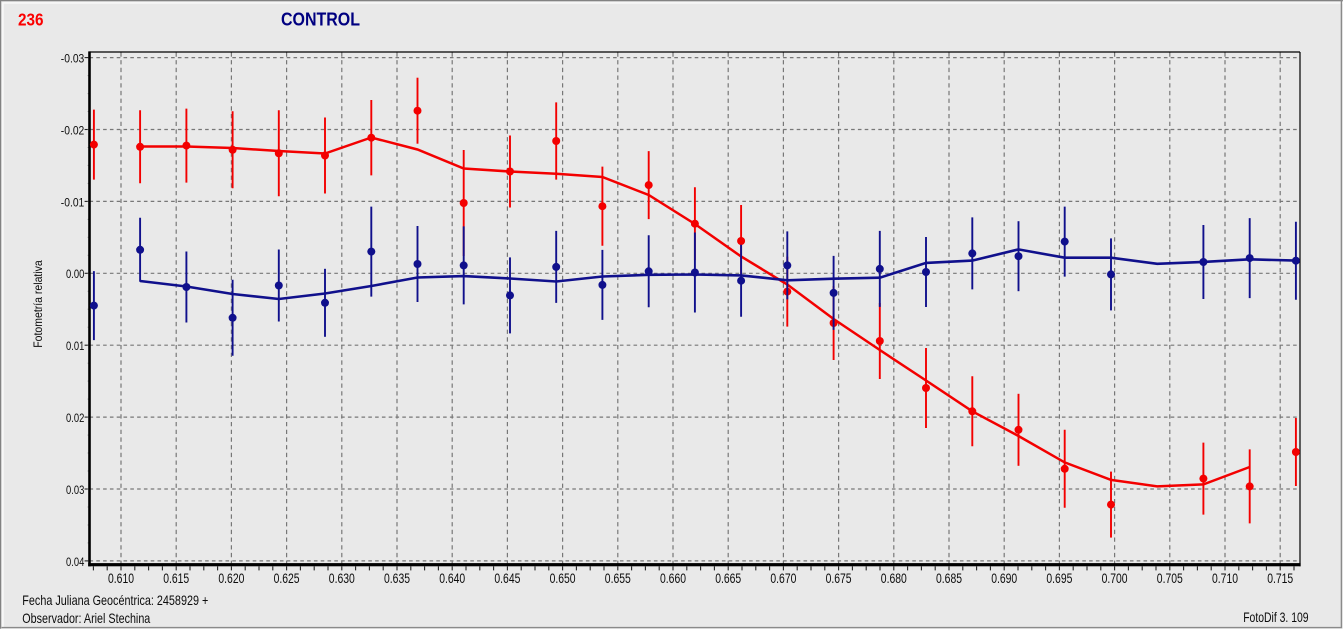 The image size is (1344, 630). Describe the element at coordinates (31, 20) in the screenshot. I see `svg-text: 236` at that location.